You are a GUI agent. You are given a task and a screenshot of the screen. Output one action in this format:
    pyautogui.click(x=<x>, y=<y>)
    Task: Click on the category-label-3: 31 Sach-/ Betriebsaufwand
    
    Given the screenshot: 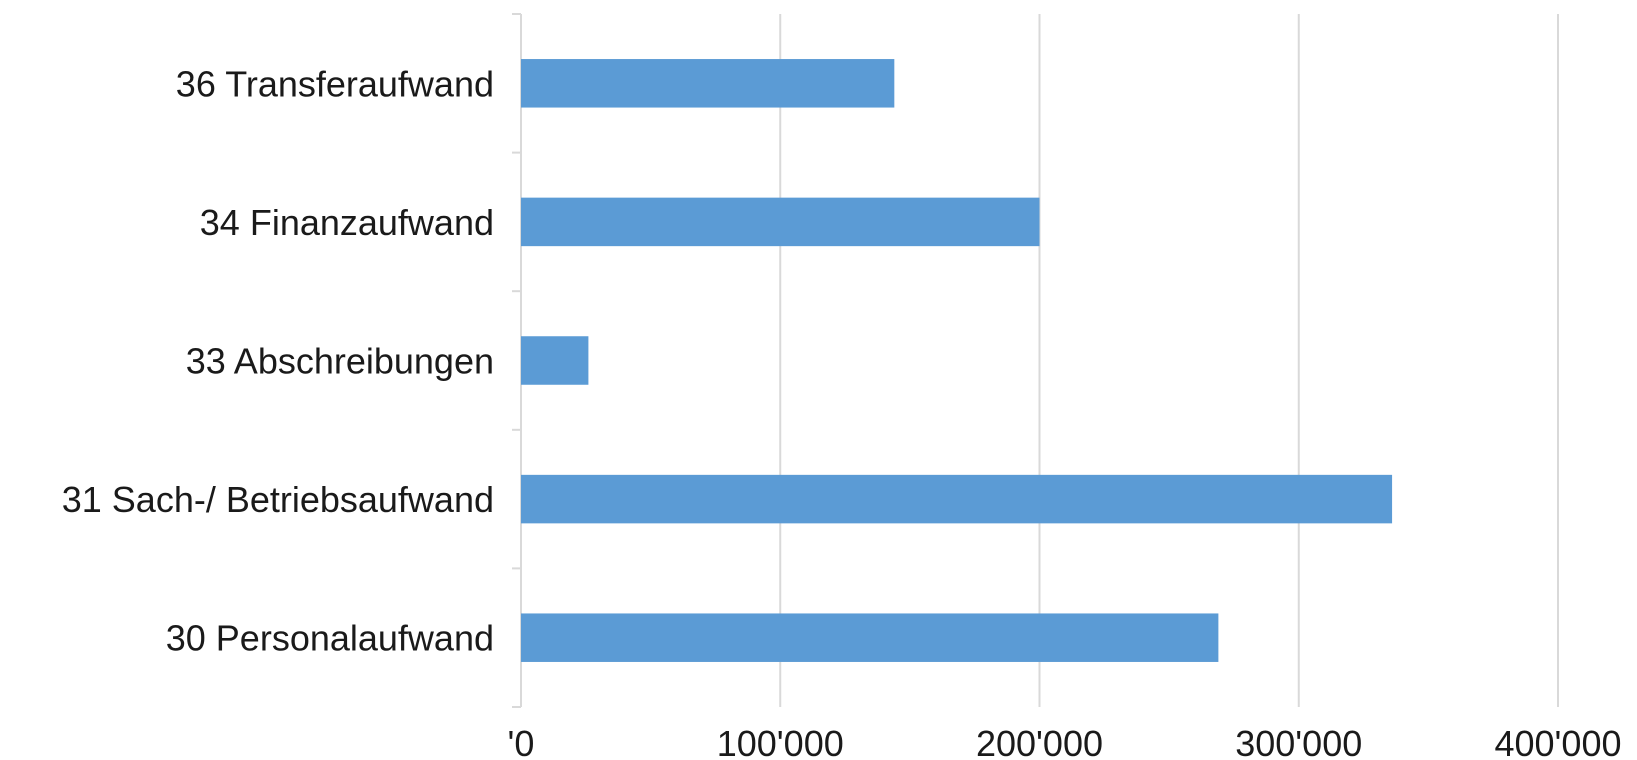 What is the action you would take?
    pyautogui.click(x=278, y=499)
    